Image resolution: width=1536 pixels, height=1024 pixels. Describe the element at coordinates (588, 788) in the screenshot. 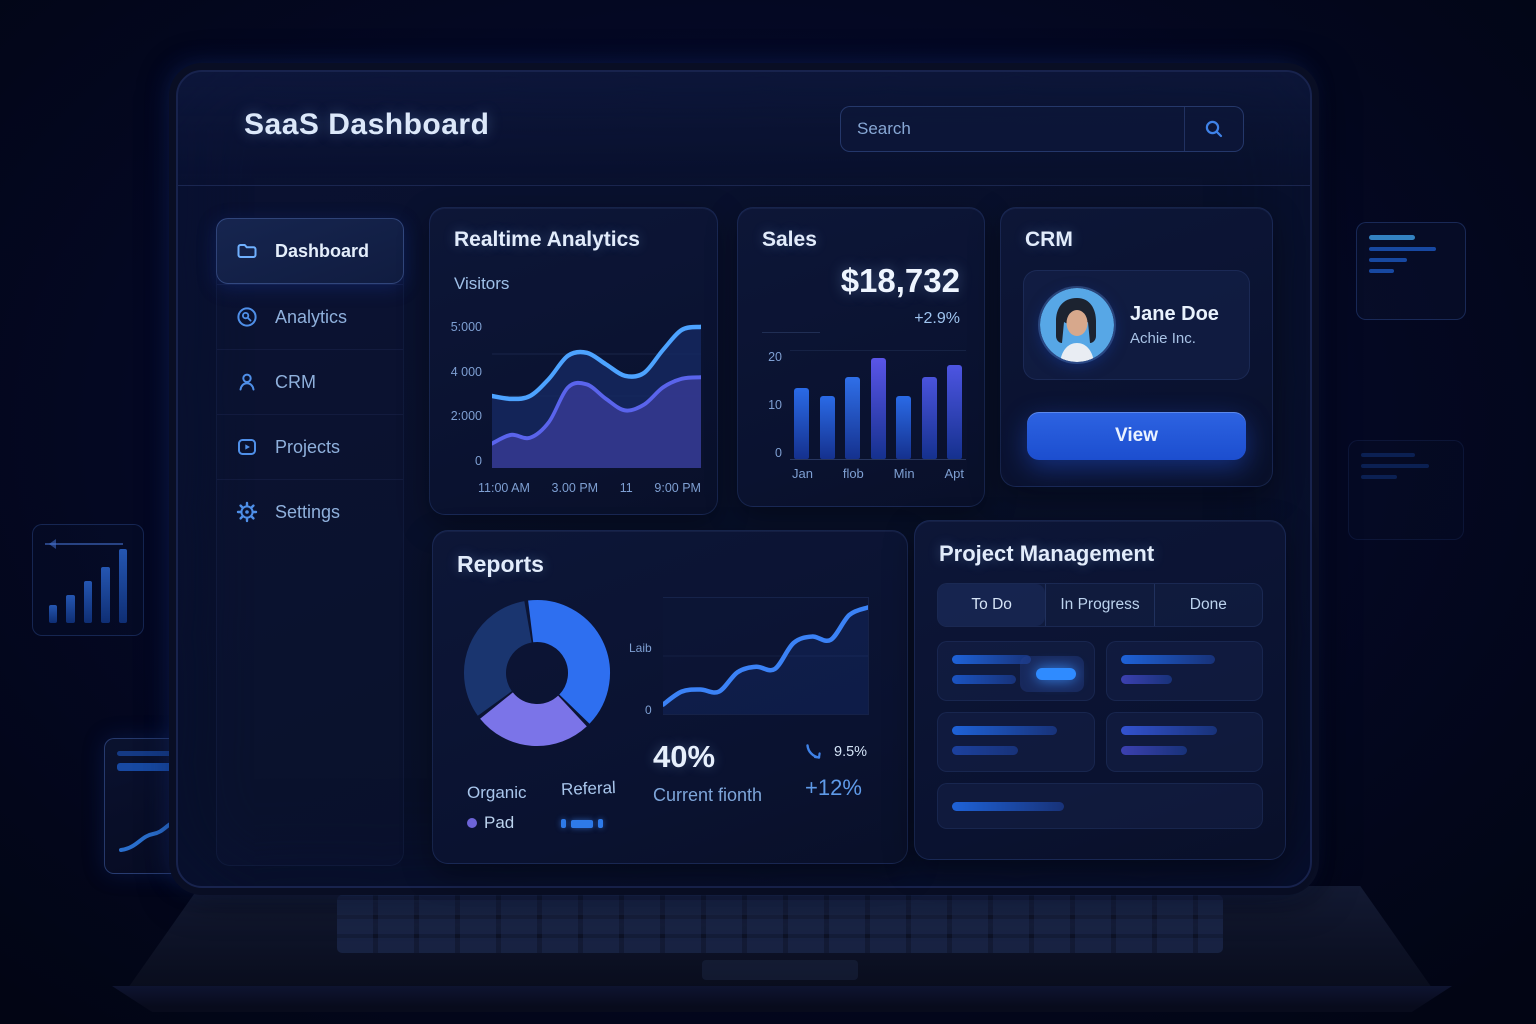

I see `legend-referal: Referal` at that location.